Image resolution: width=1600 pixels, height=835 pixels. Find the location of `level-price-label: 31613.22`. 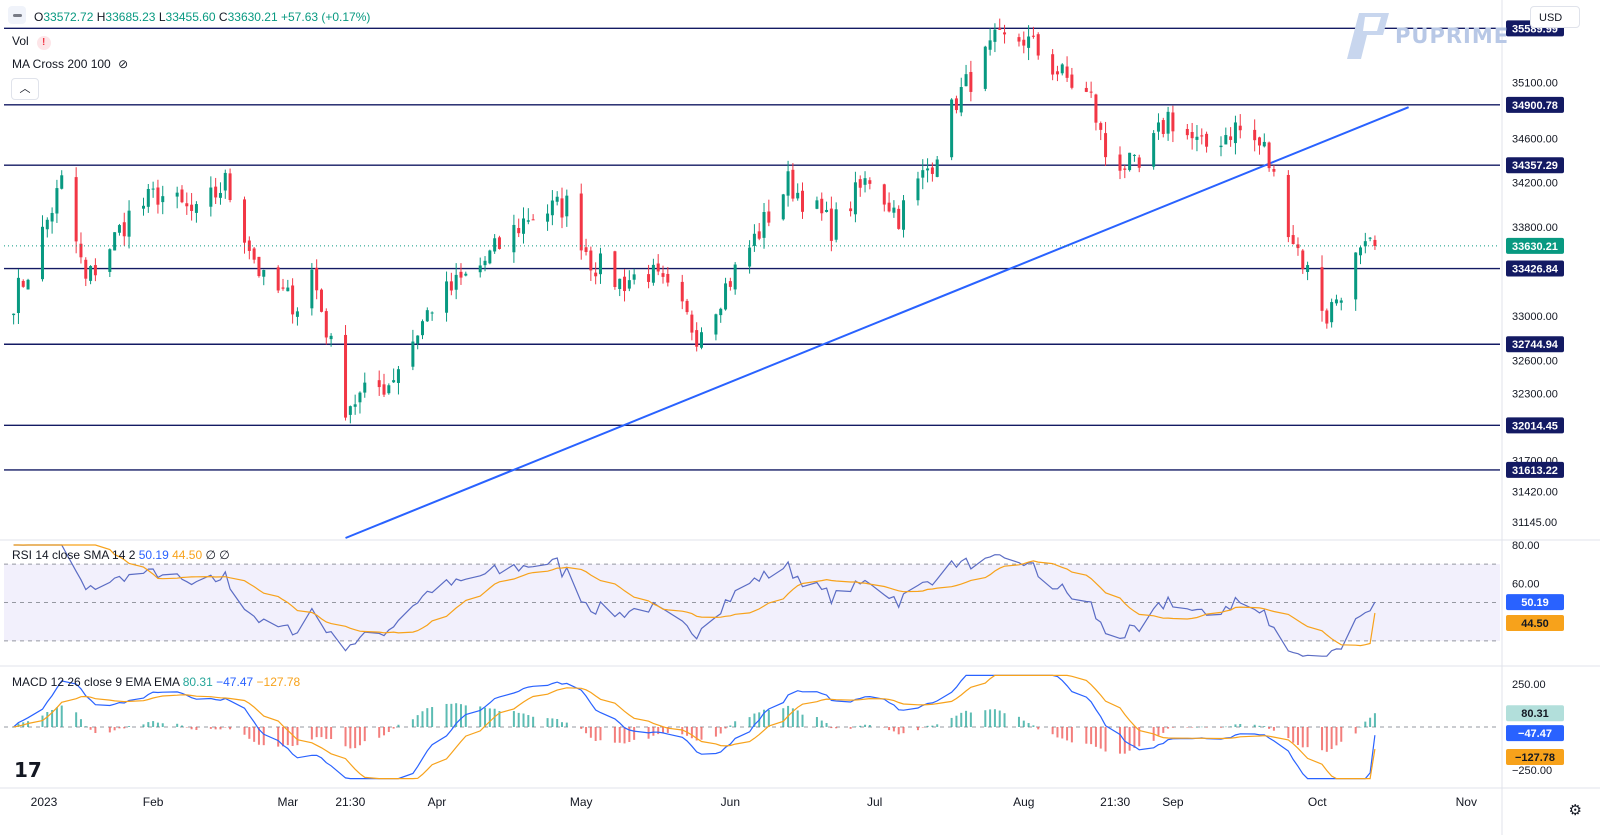

level-price-label: 31613.22 is located at coordinates (1535, 471).